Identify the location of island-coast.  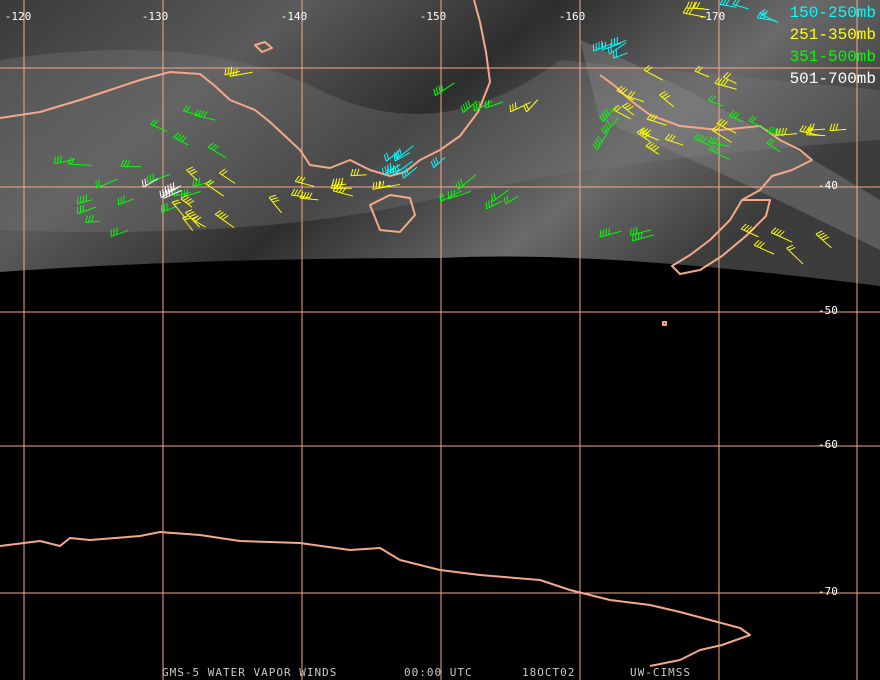
(664, 323).